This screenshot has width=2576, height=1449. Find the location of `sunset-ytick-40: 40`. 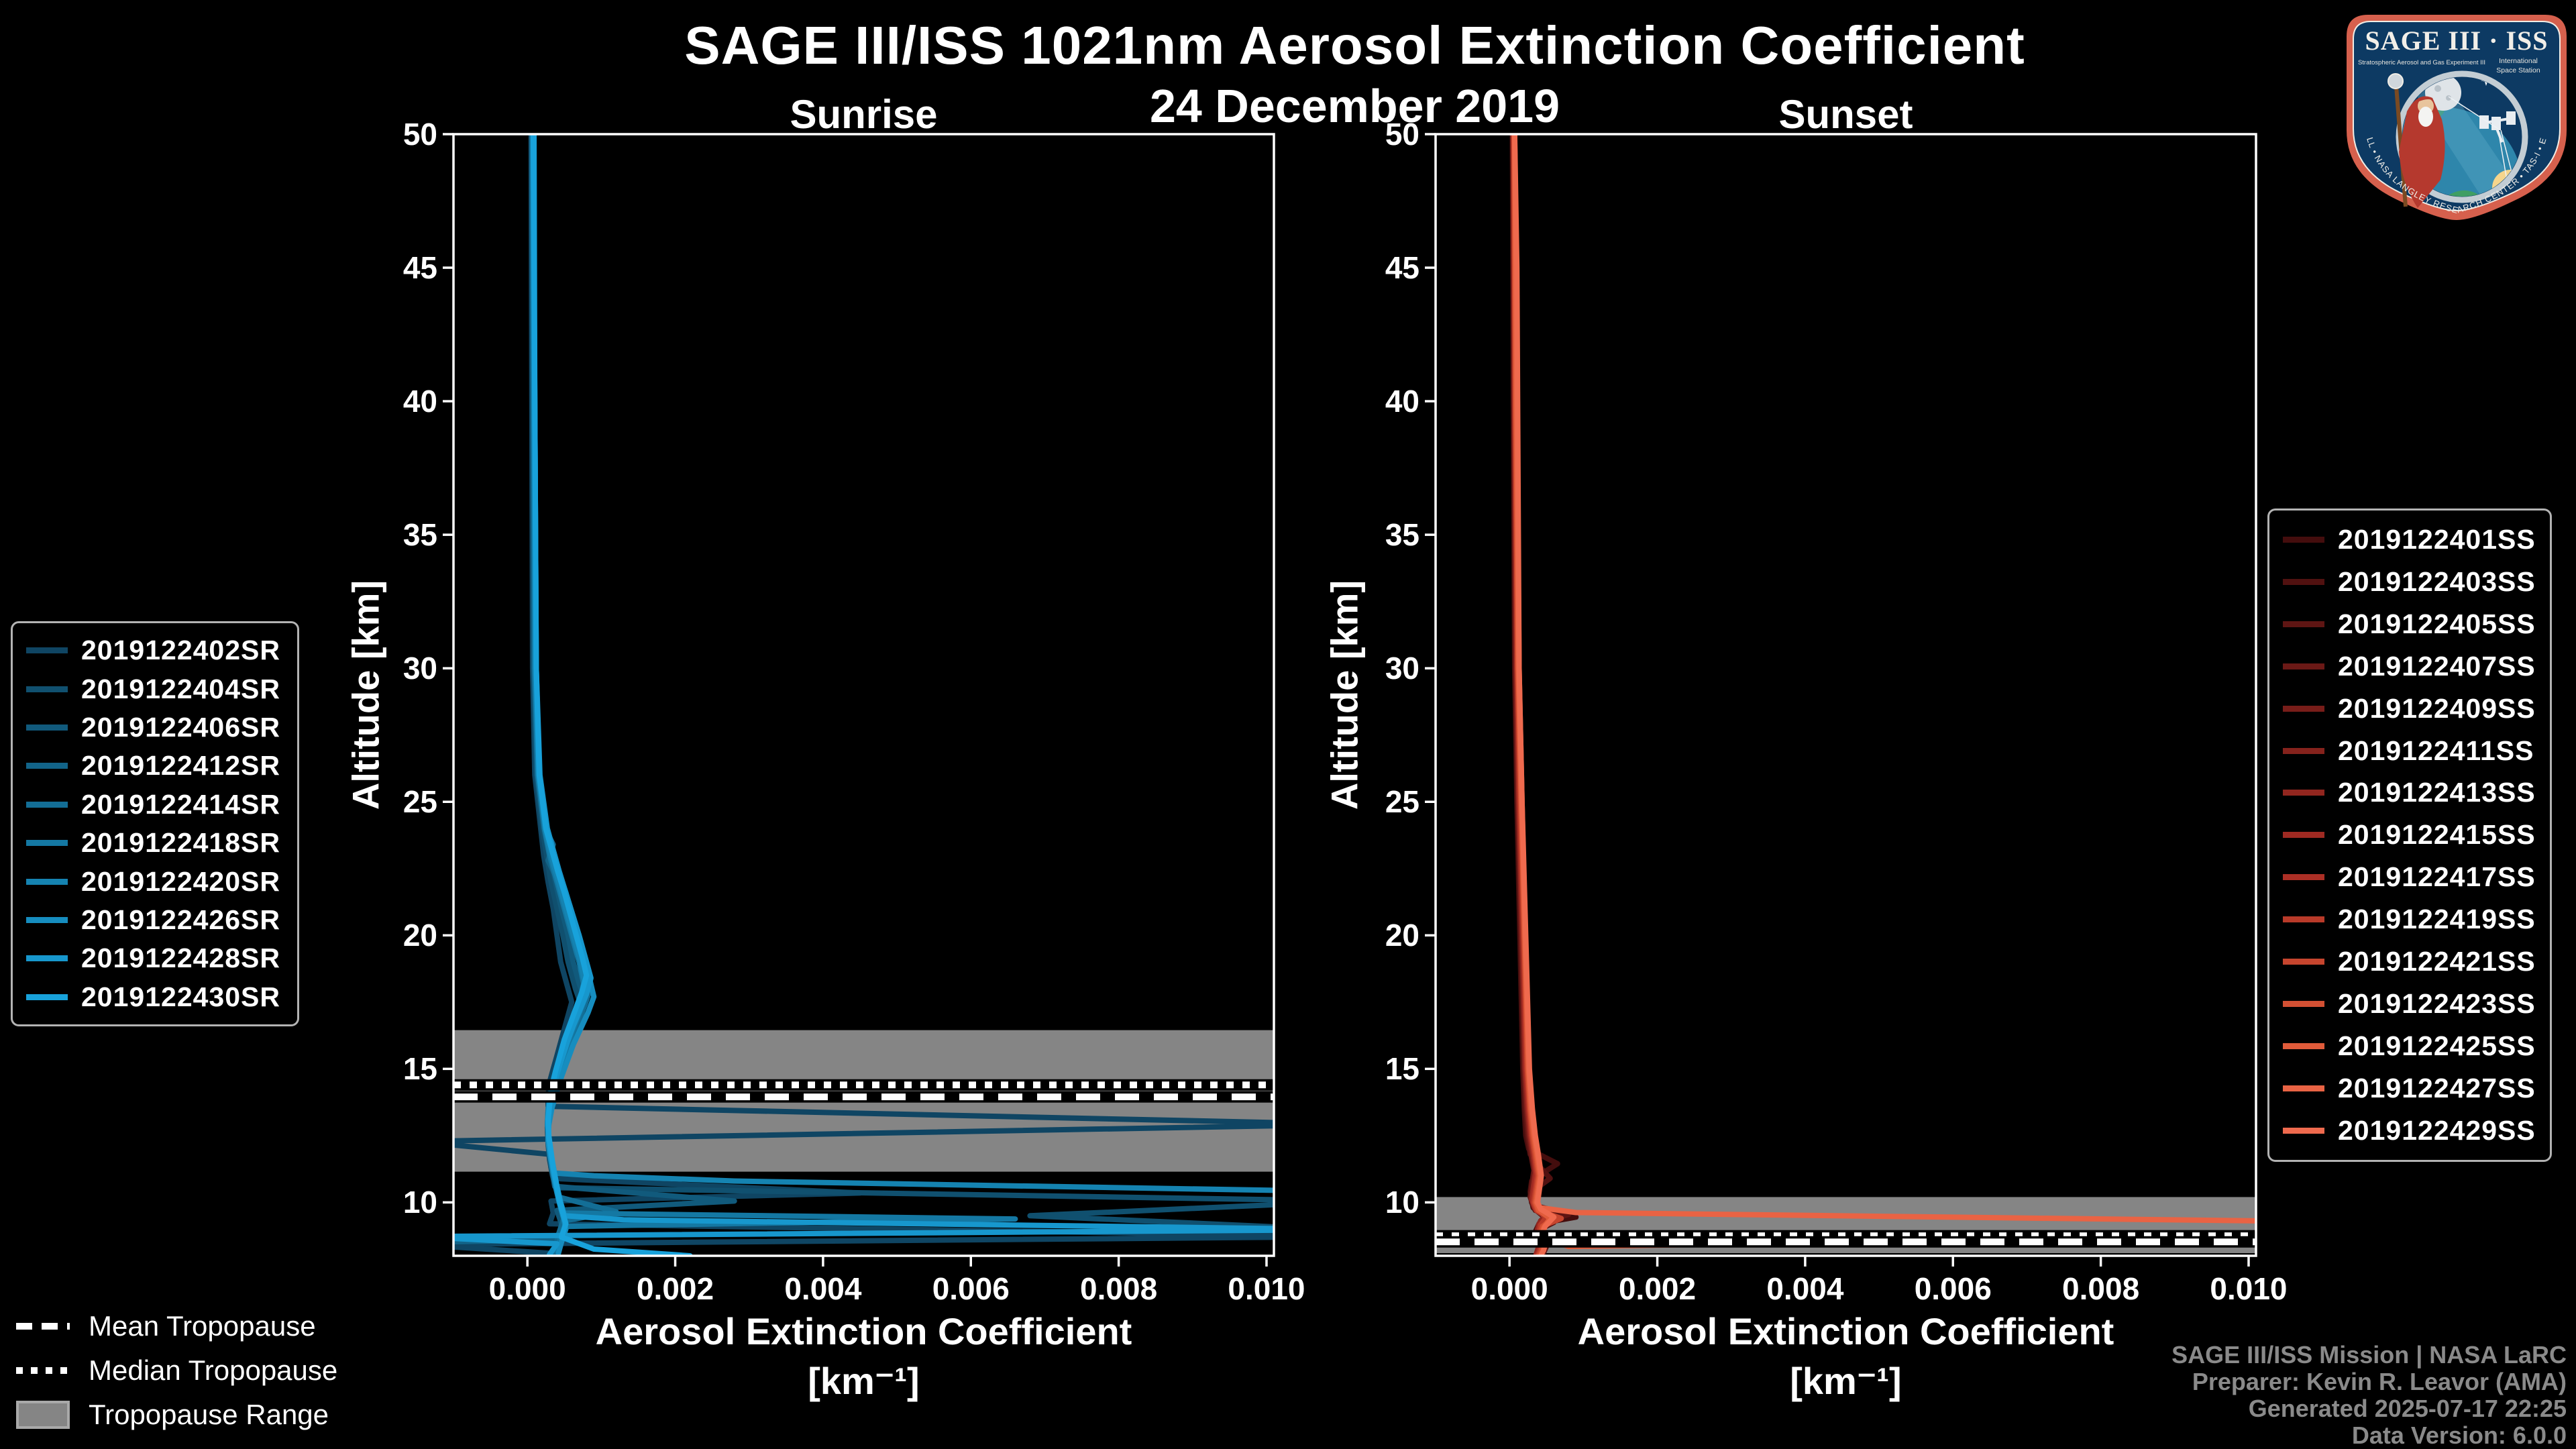

sunset-ytick-40: 40 is located at coordinates (1402, 401).